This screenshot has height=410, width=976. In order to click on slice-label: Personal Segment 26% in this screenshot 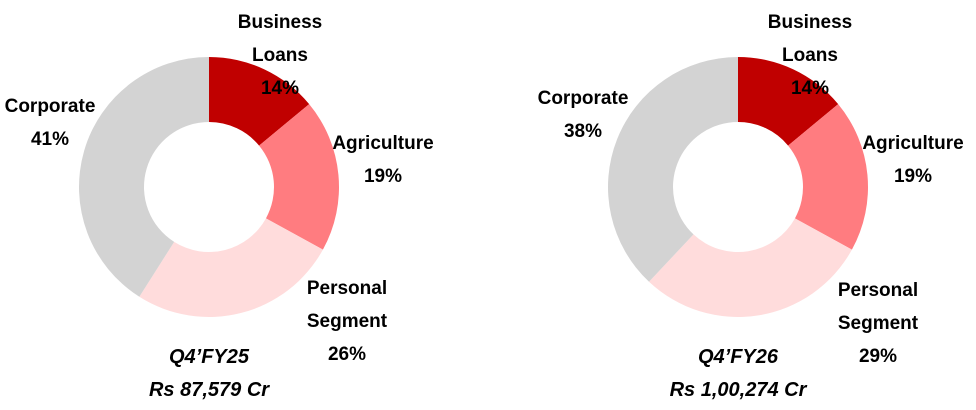, I will do `click(347, 321)`.